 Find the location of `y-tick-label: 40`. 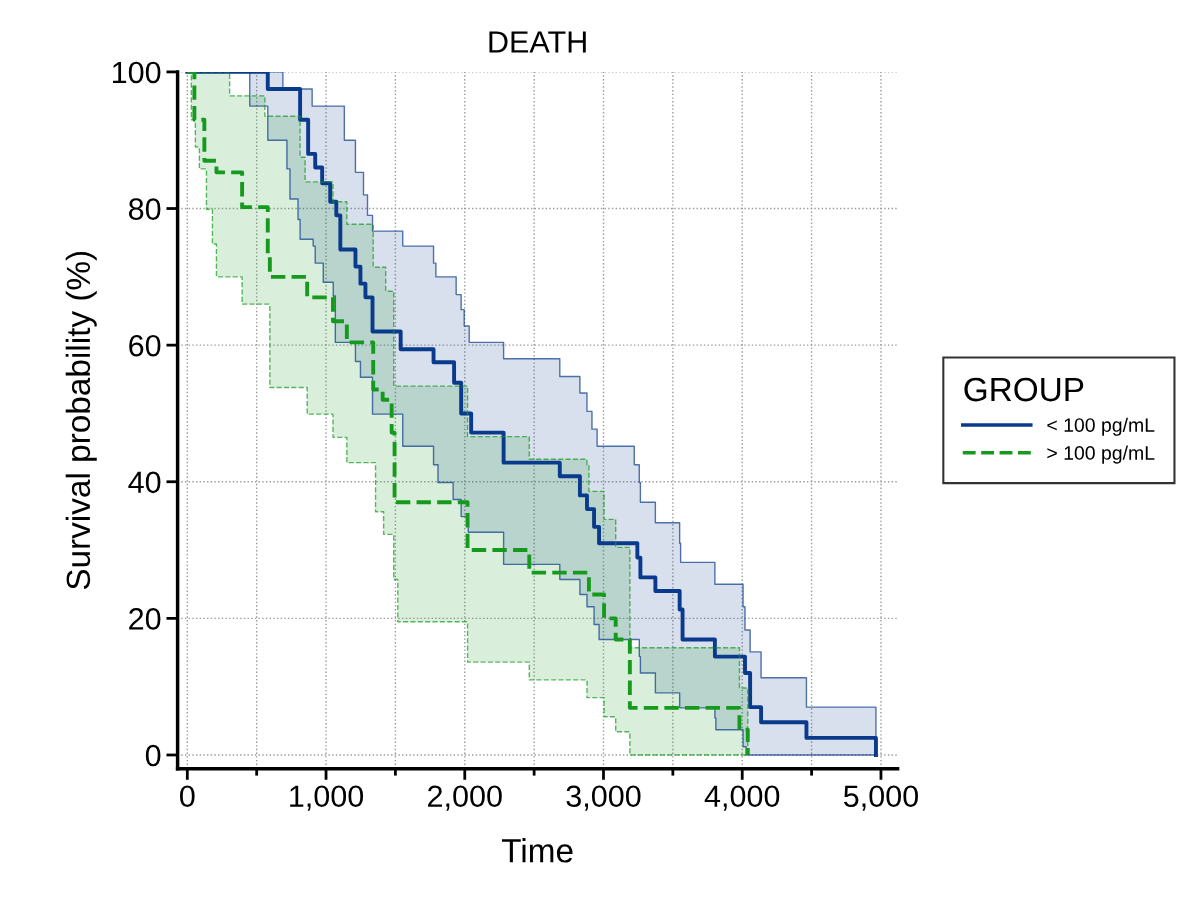

y-tick-label: 40 is located at coordinates (144, 482).